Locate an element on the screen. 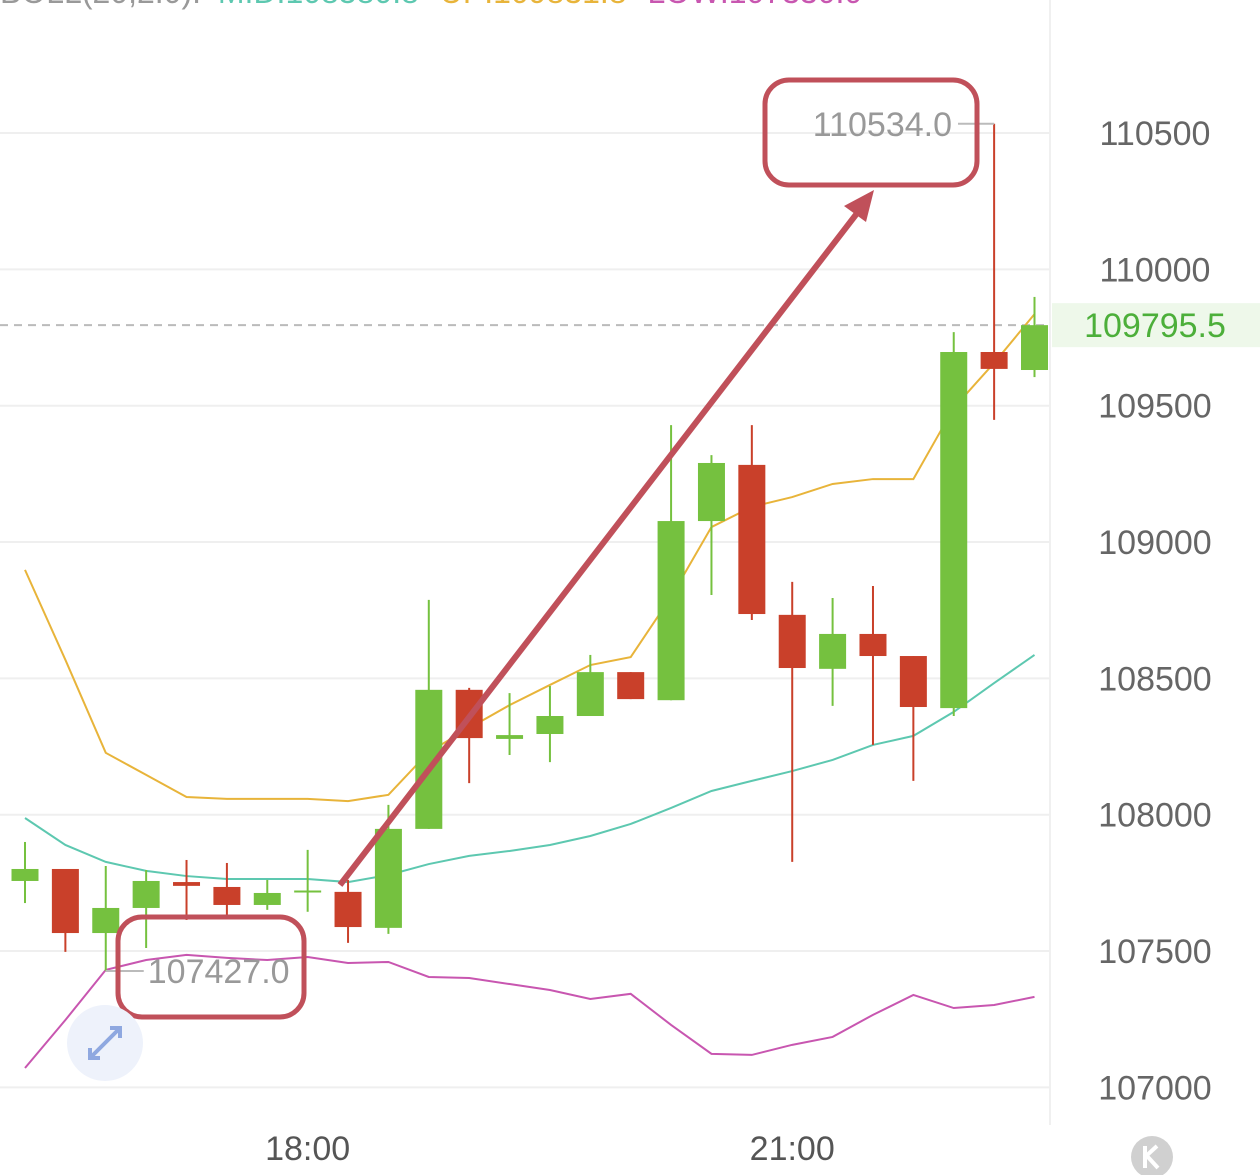  k-icon is located at coordinates (1152, 1155).